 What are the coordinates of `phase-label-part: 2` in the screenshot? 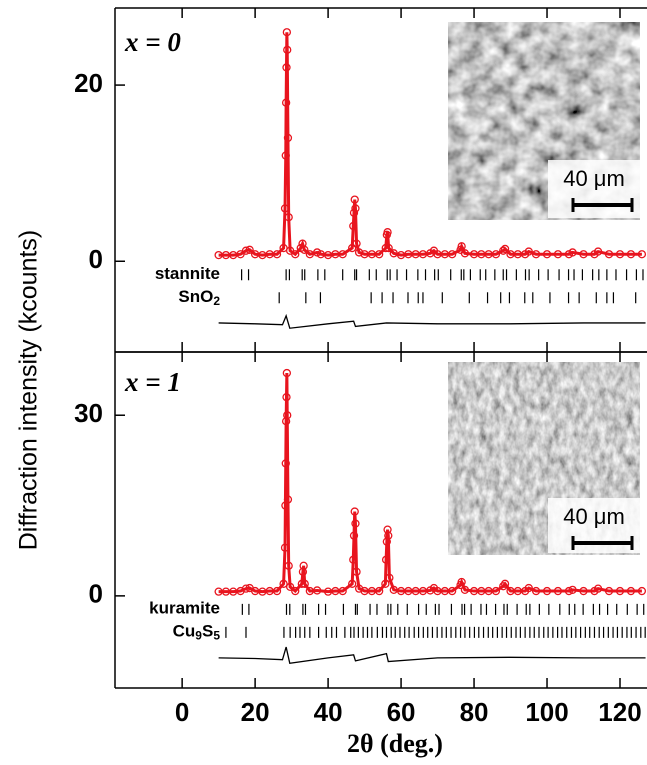 It's located at (216, 301).